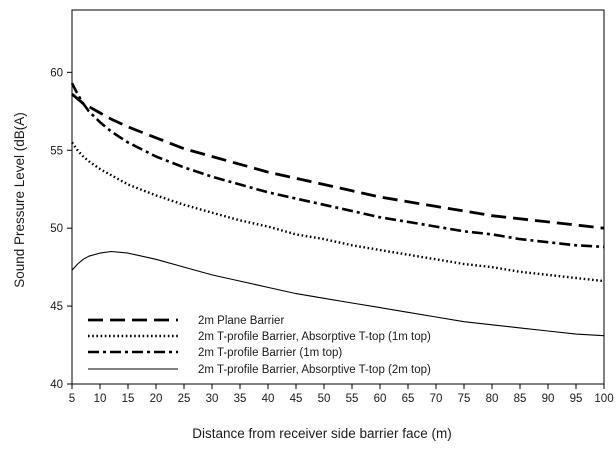  I want to click on y-tick-label: 45, so click(56, 307).